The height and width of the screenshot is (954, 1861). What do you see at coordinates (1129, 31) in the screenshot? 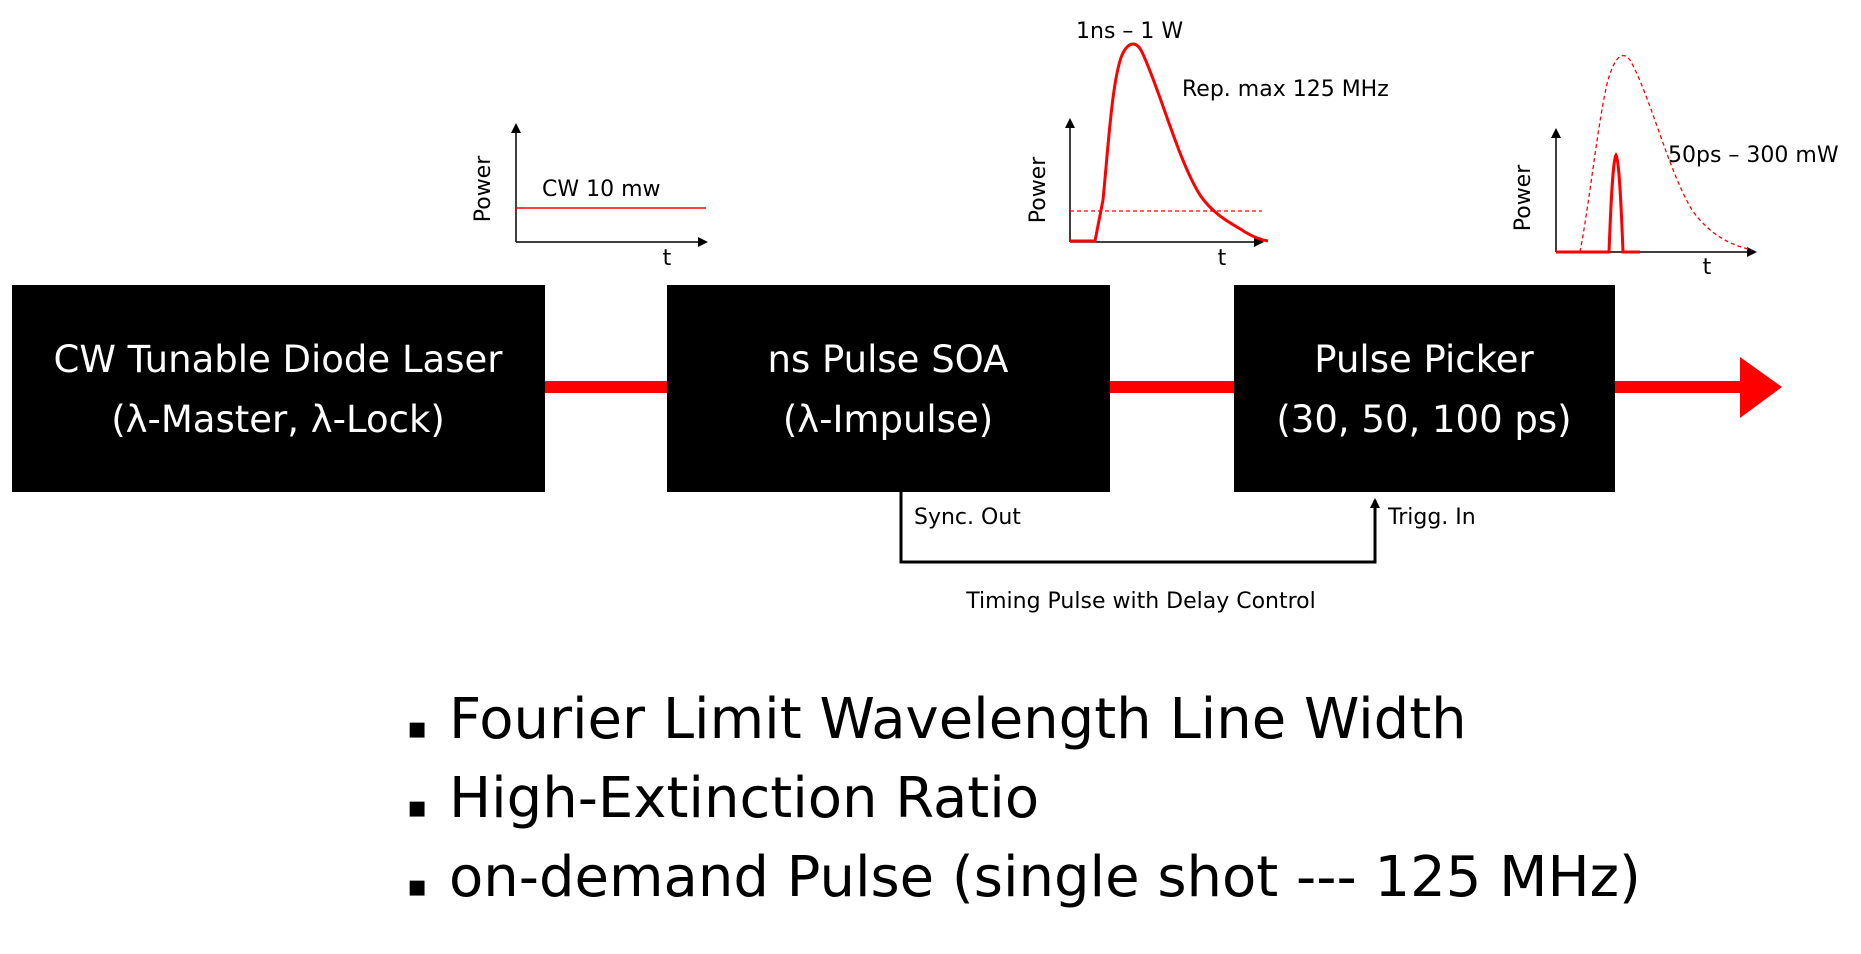
I see `plot-ns-peak-annotation: 1ns – 1 W` at bounding box center [1129, 31].